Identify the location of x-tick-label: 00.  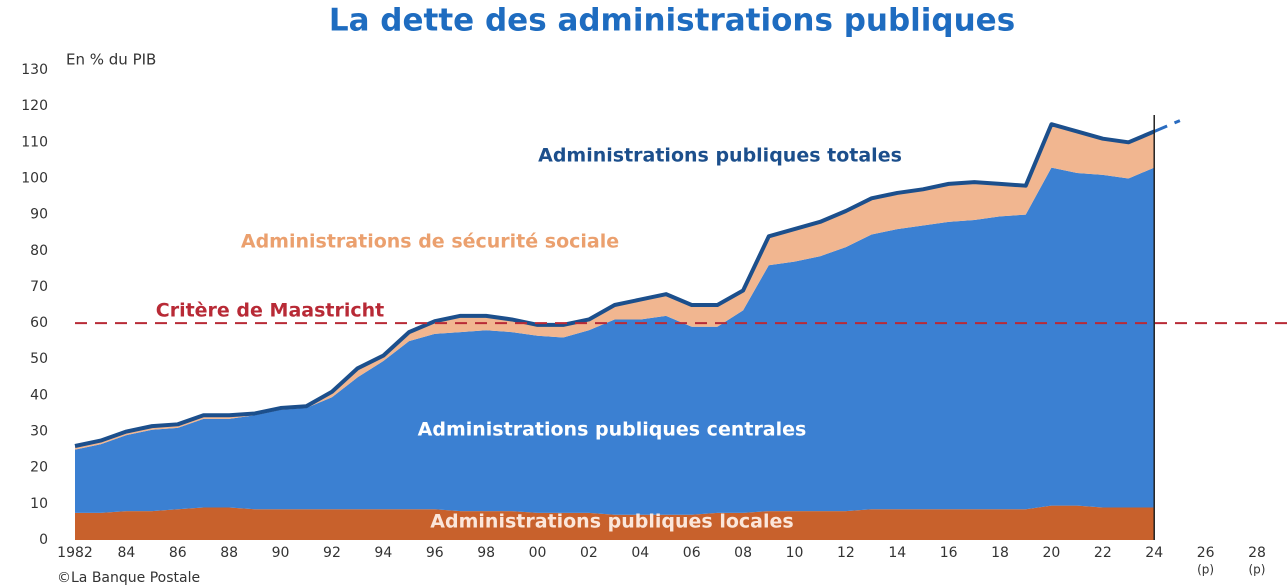
(538, 553).